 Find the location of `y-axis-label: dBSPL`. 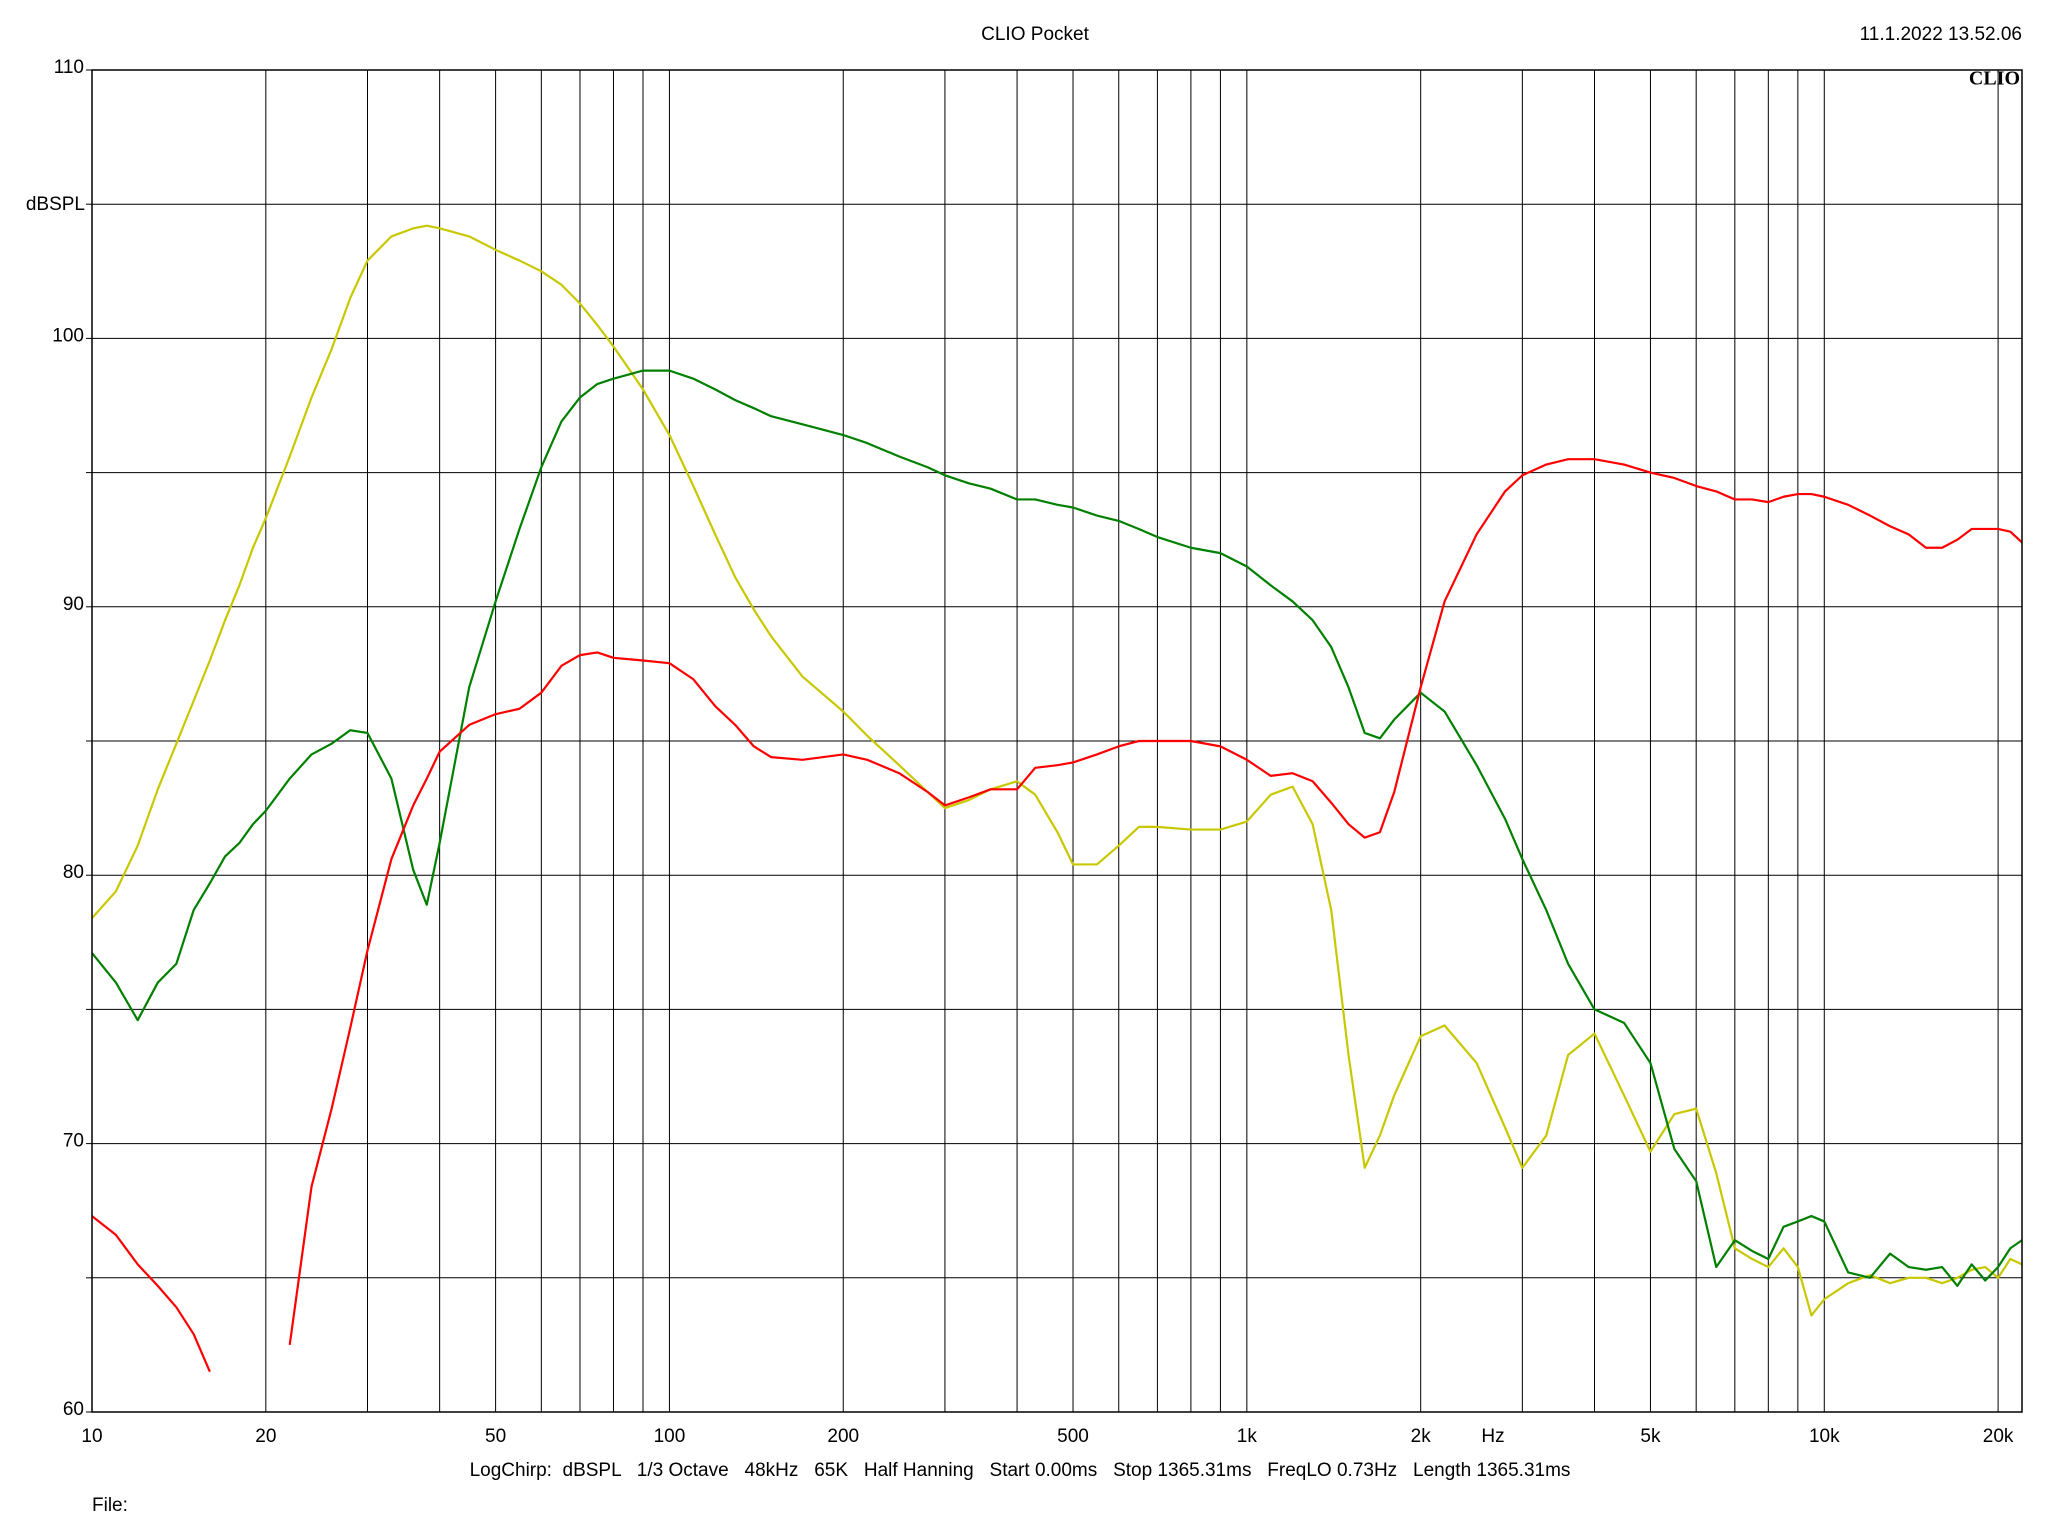

y-axis-label: dBSPL is located at coordinates (55, 204).